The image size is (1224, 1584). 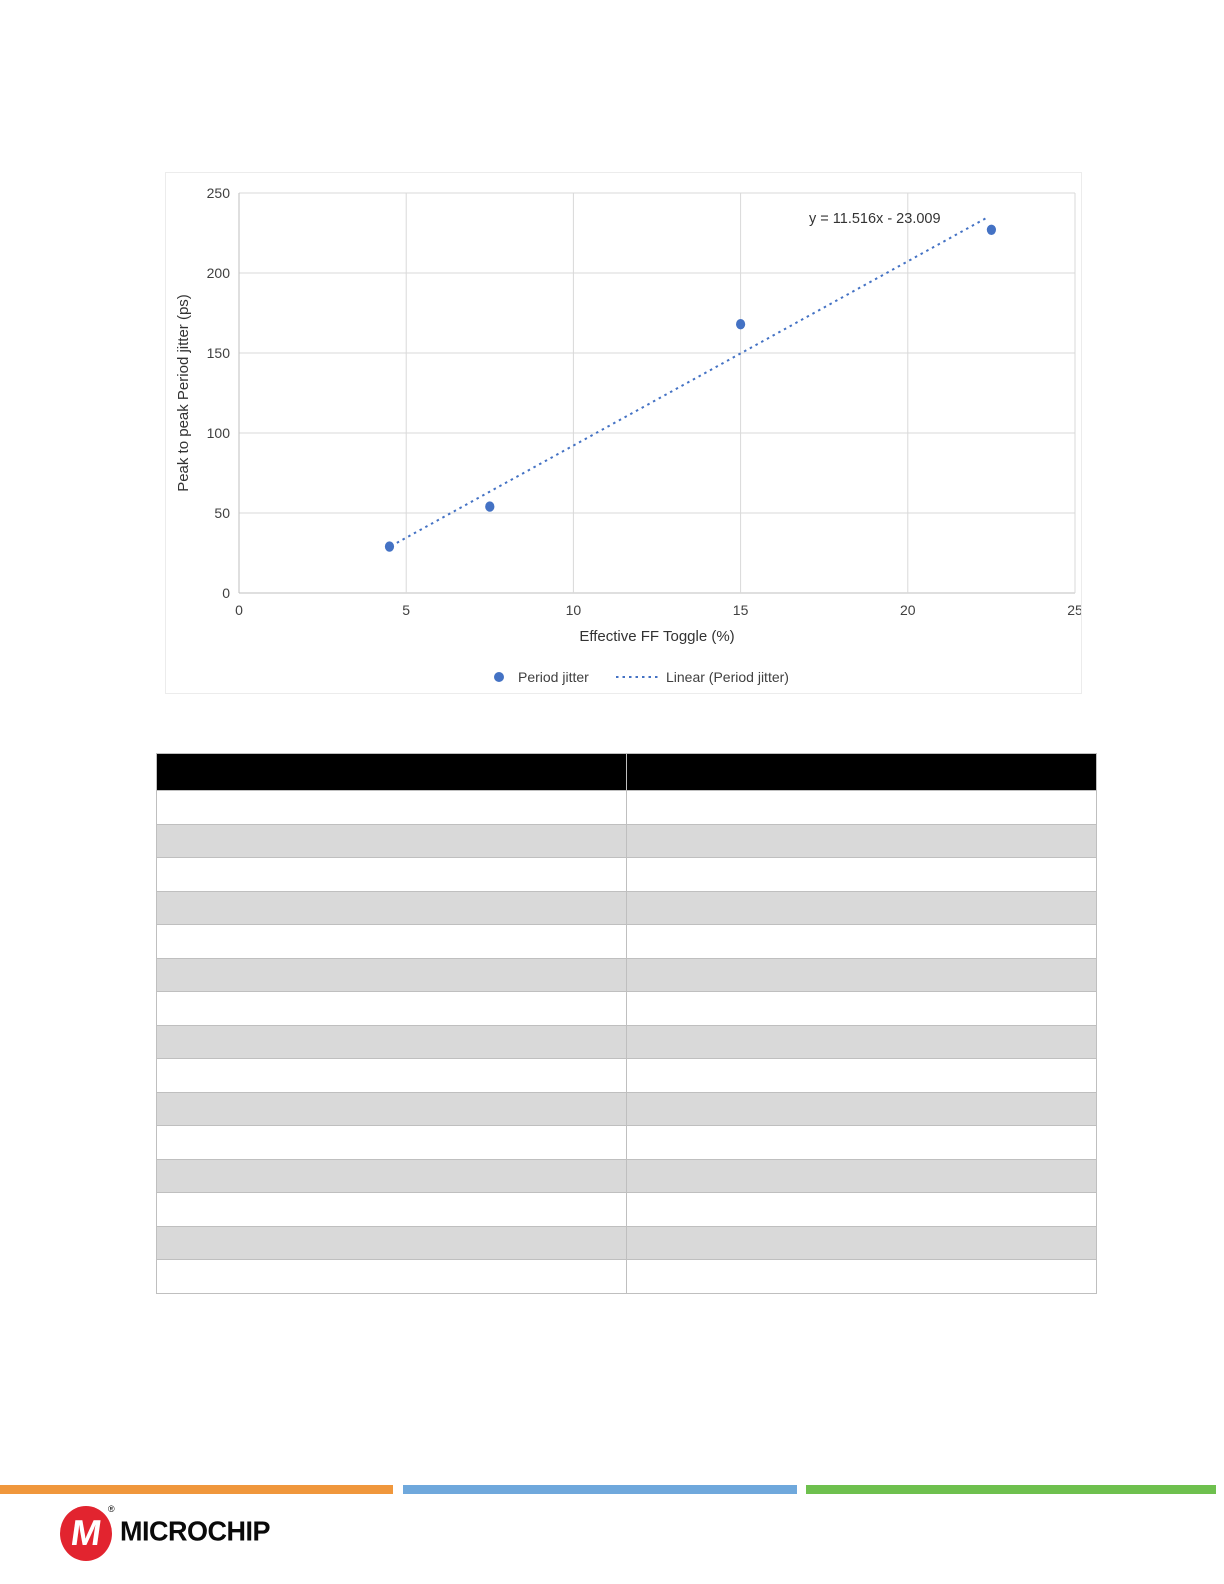 I want to click on x-tick-label: 5, so click(x=406, y=610).